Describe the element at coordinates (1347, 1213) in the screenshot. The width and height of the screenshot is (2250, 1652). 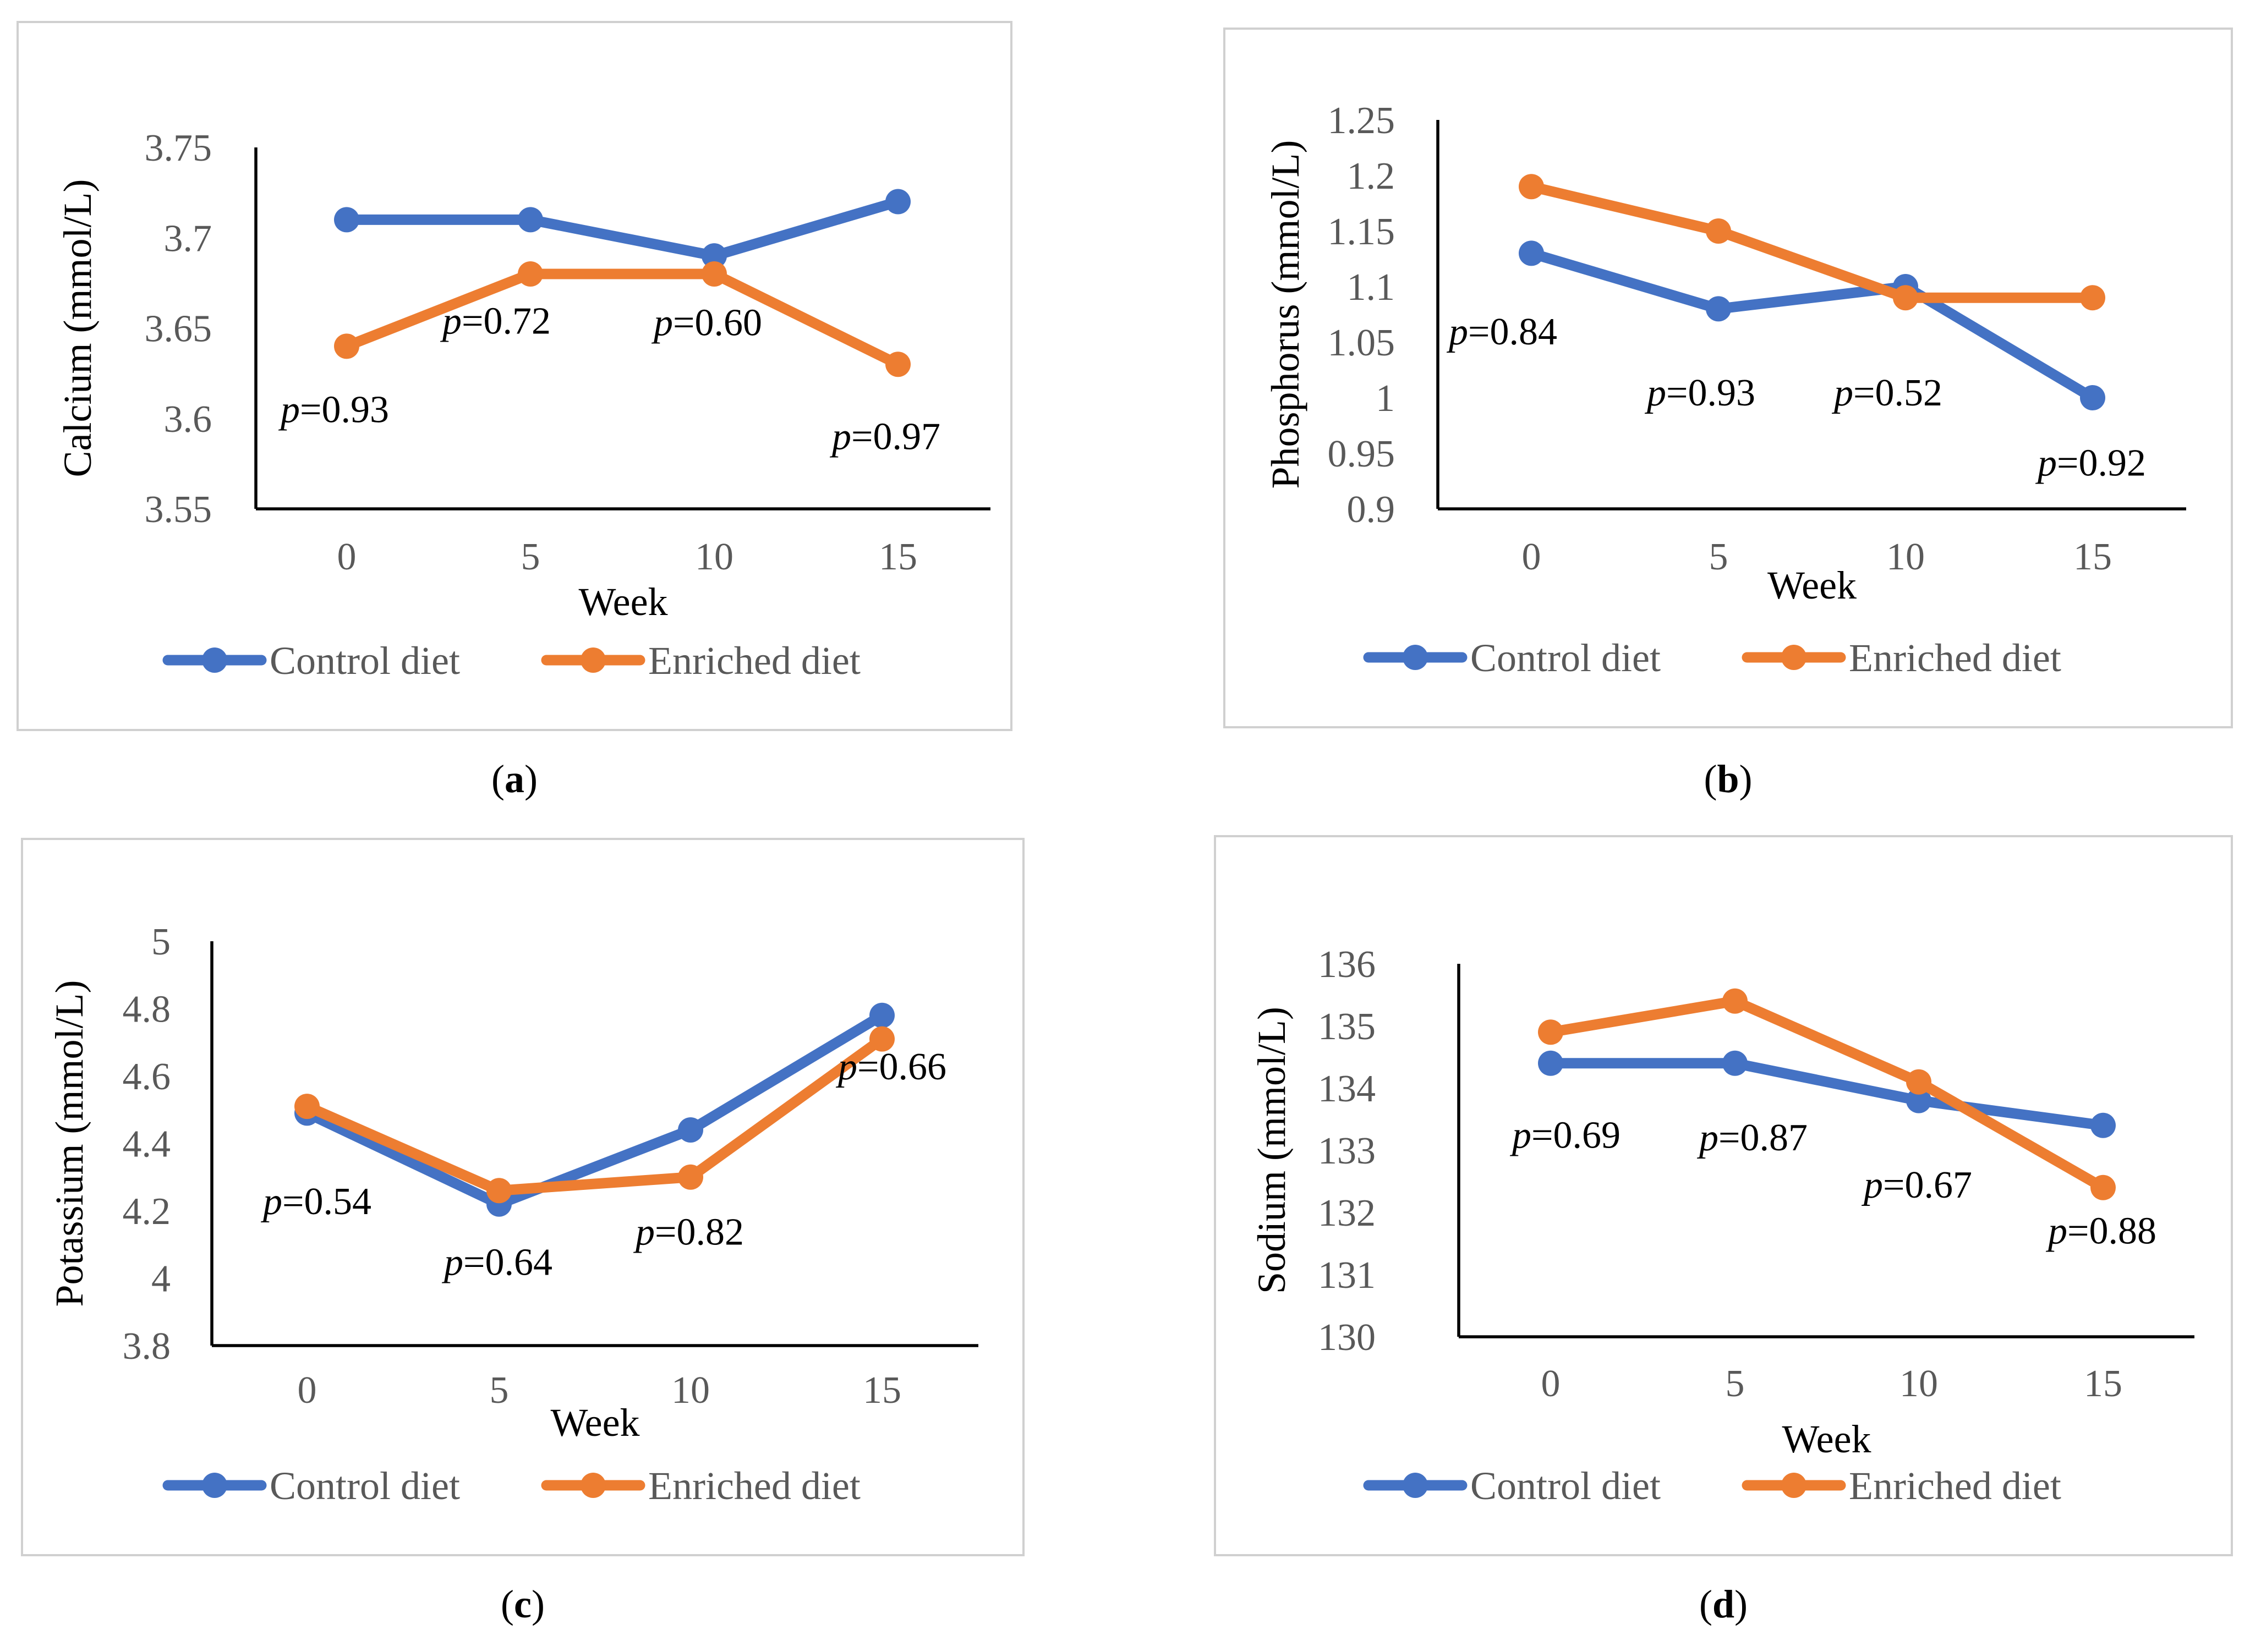
I see `y-tick-label: 132` at that location.